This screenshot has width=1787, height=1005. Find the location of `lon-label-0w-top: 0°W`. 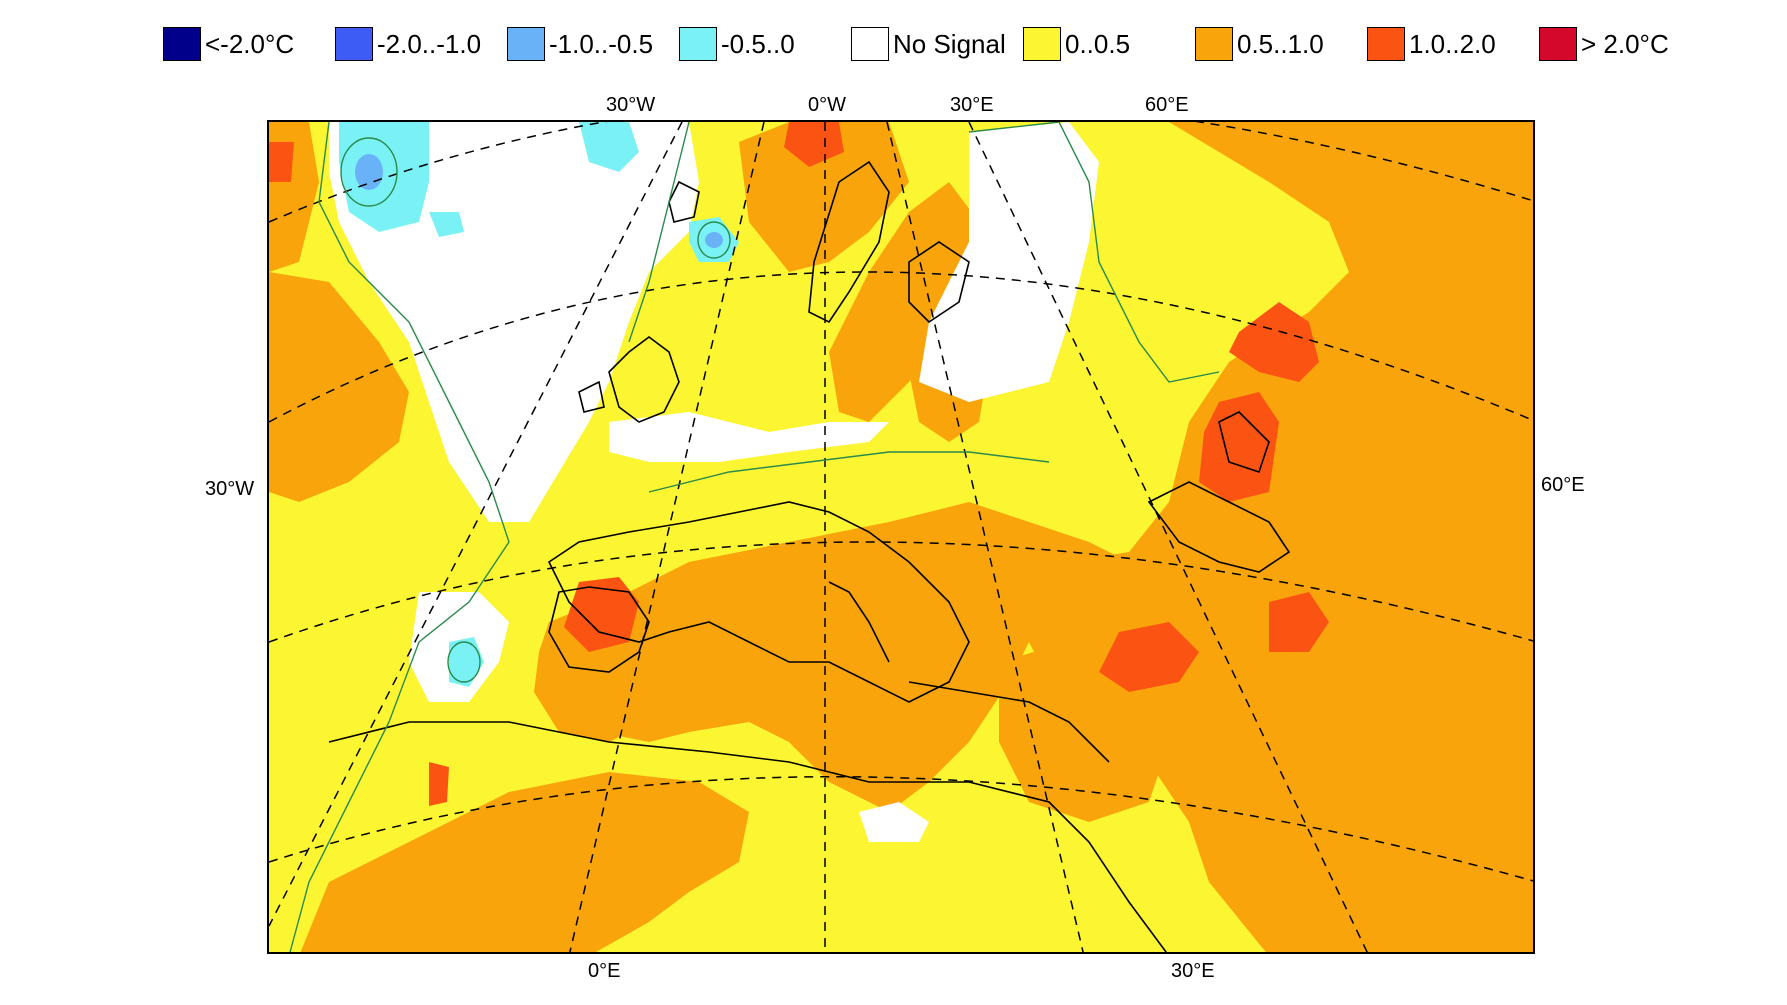

lon-label-0w-top: 0°W is located at coordinates (827, 105).